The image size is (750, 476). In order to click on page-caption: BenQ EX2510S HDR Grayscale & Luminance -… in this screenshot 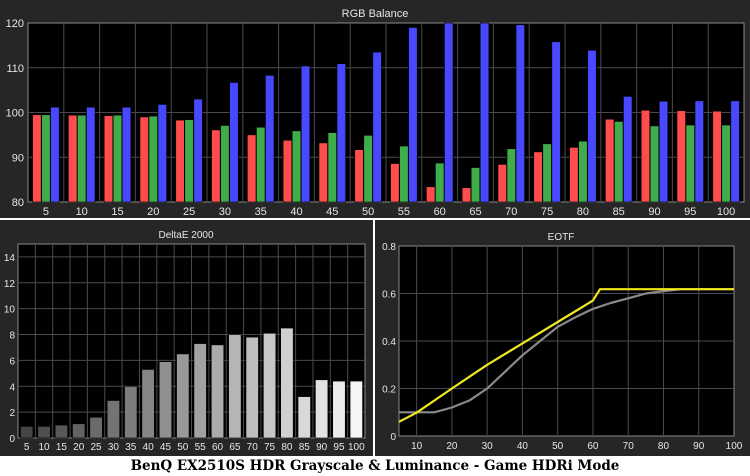, I will do `click(375, 466)`.